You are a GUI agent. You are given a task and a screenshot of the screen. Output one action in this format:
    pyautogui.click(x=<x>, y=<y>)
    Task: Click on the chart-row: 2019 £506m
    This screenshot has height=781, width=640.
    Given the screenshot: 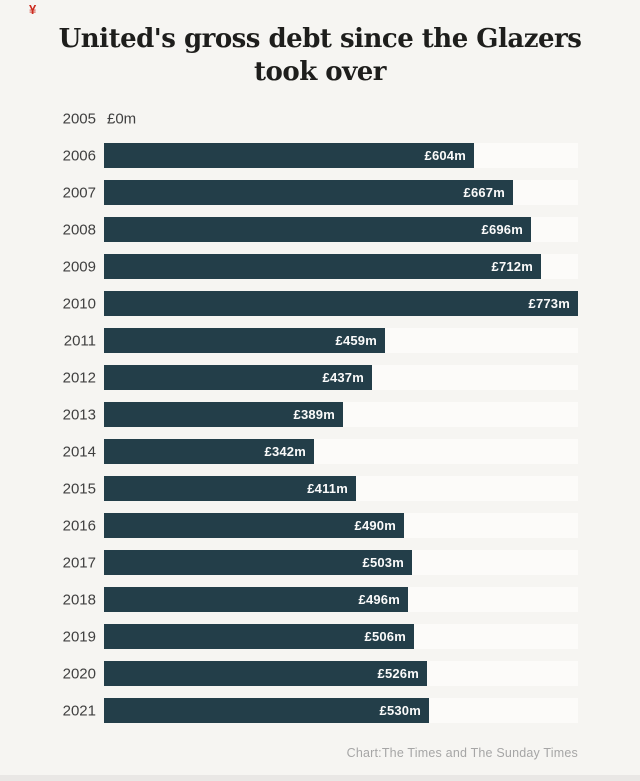 What is the action you would take?
    pyautogui.click(x=320, y=636)
    